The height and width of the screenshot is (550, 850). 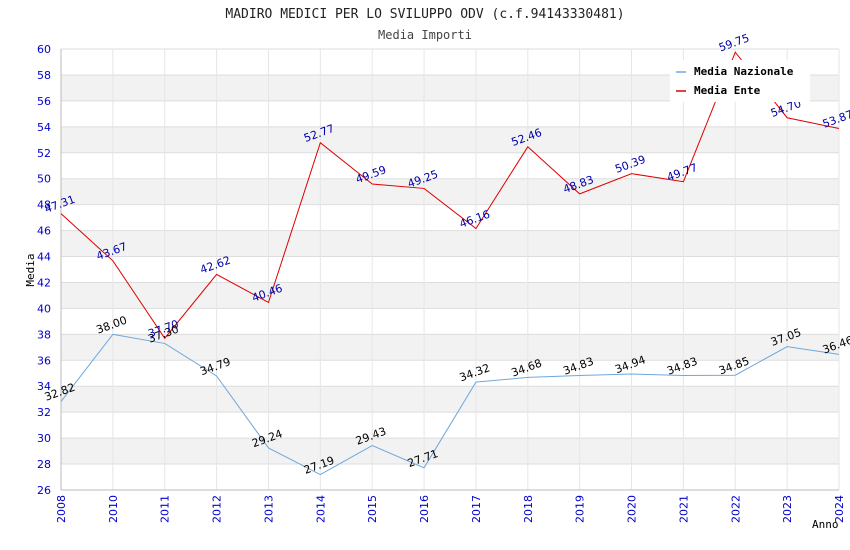 I want to click on x-tick-label: 2012, so click(x=217, y=509).